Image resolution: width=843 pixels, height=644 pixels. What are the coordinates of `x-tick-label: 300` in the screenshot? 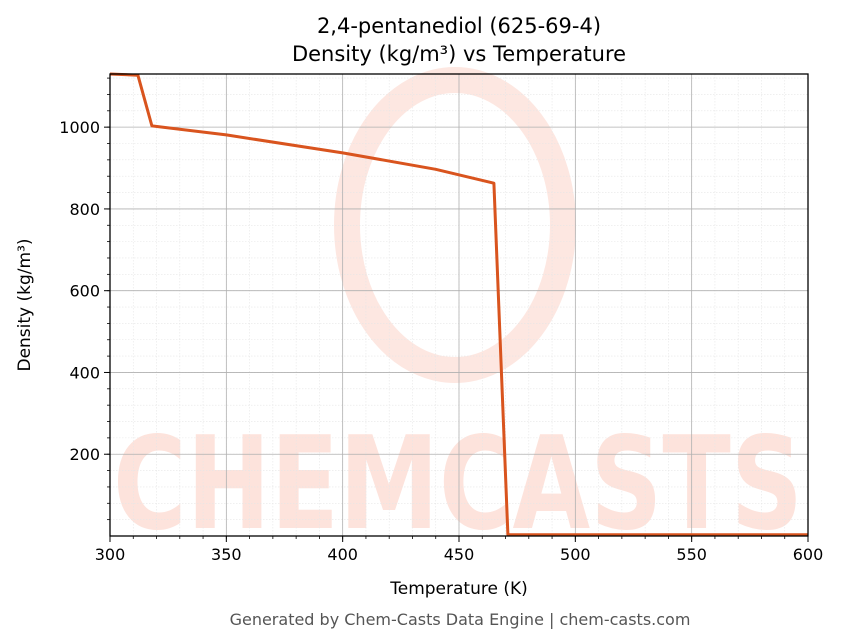 It's located at (110, 554).